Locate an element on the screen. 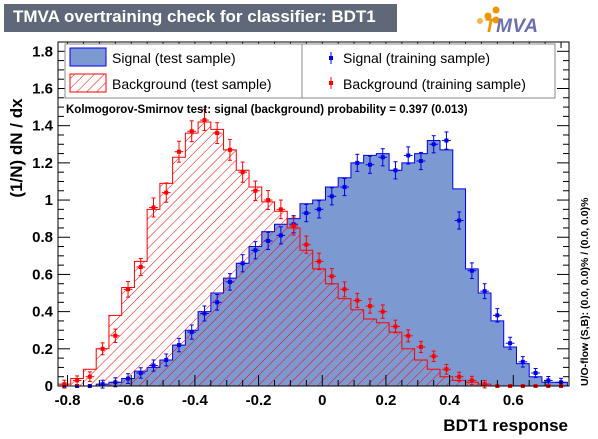  y-tick-label: 0 is located at coordinates (49, 386).